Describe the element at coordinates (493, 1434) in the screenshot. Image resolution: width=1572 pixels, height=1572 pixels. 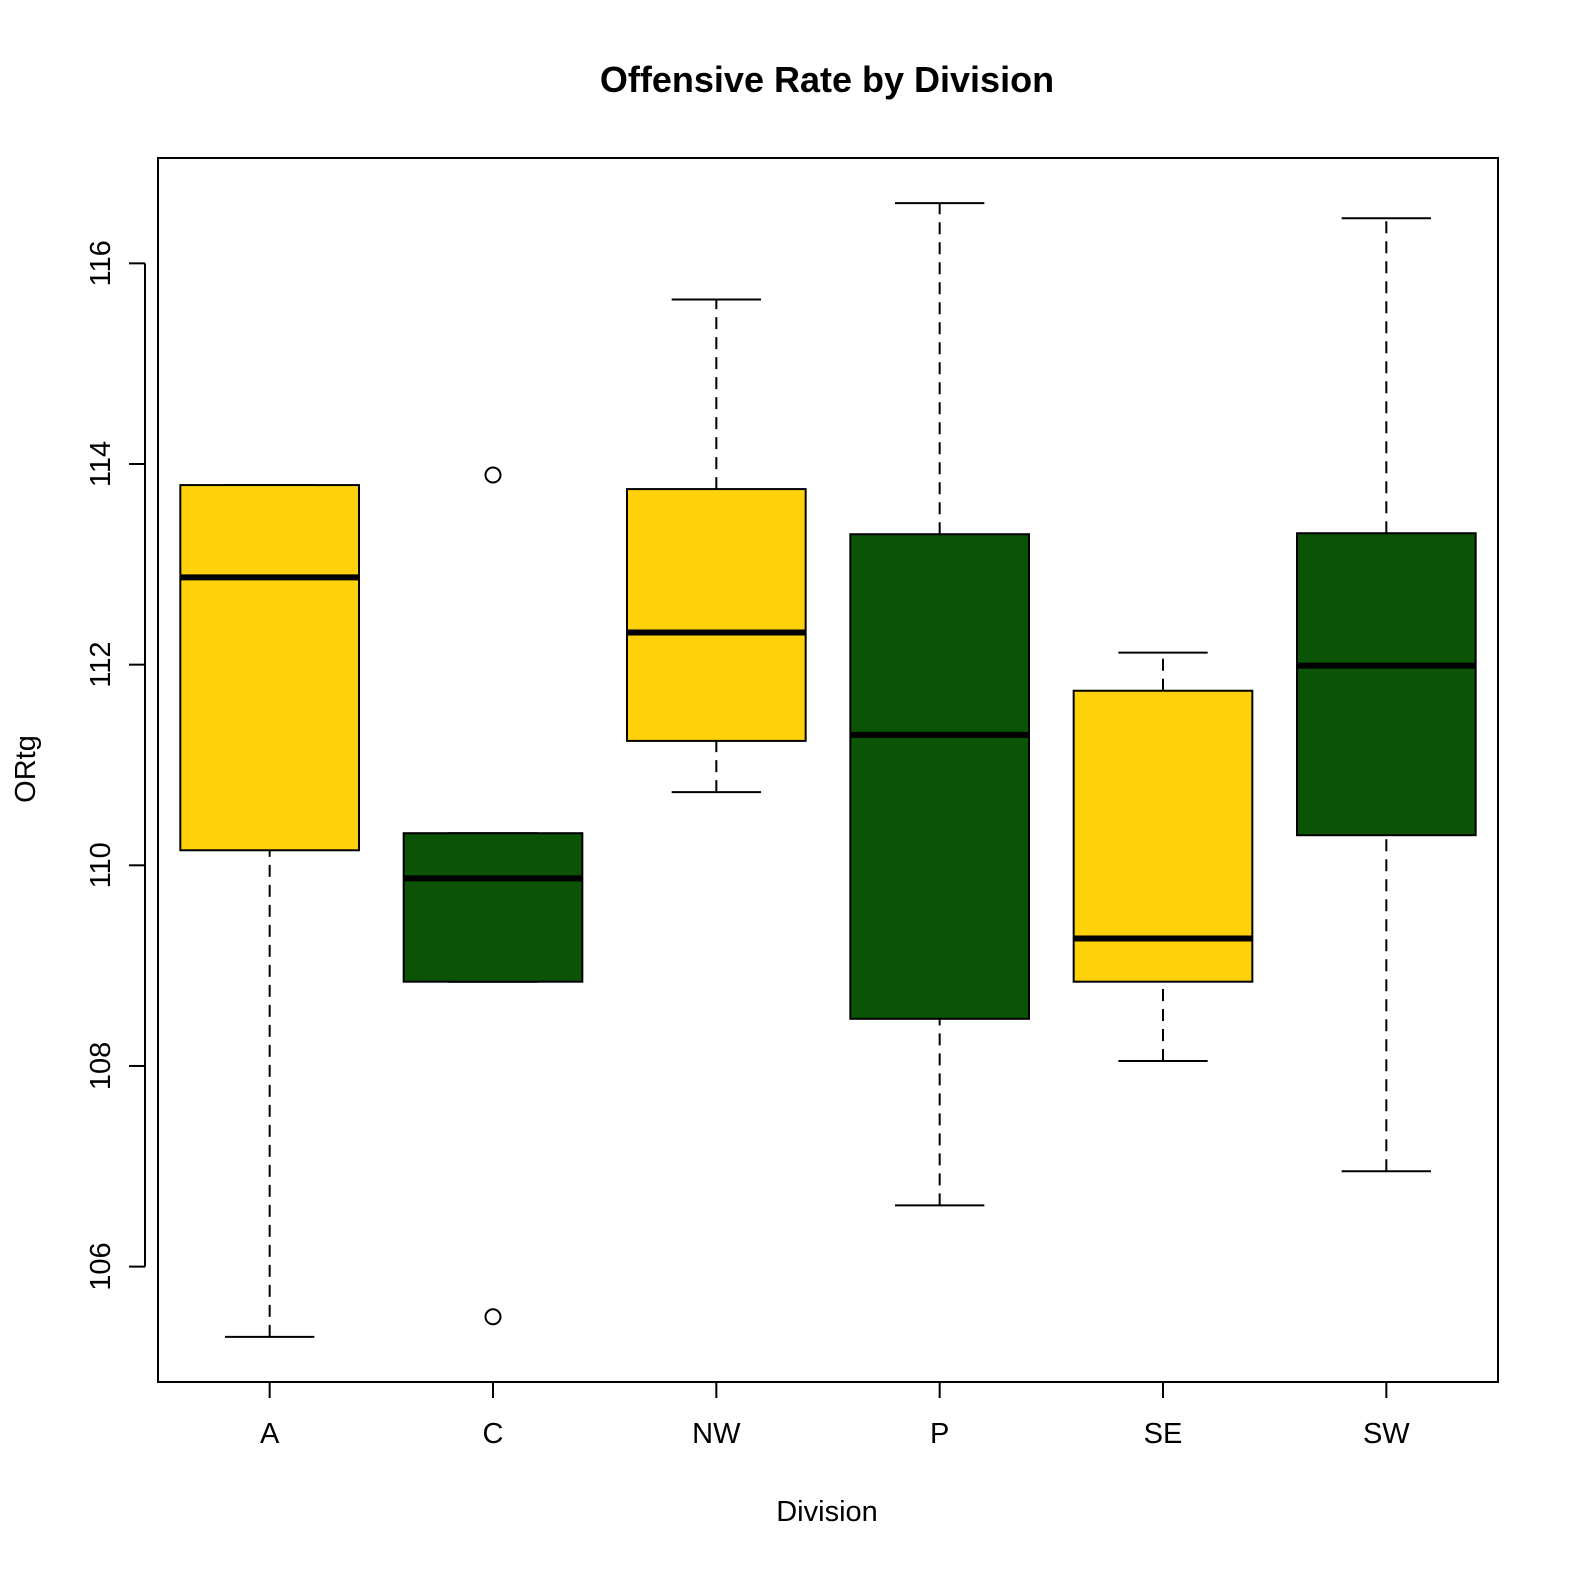
I see `x-tick-label-c: C` at that location.